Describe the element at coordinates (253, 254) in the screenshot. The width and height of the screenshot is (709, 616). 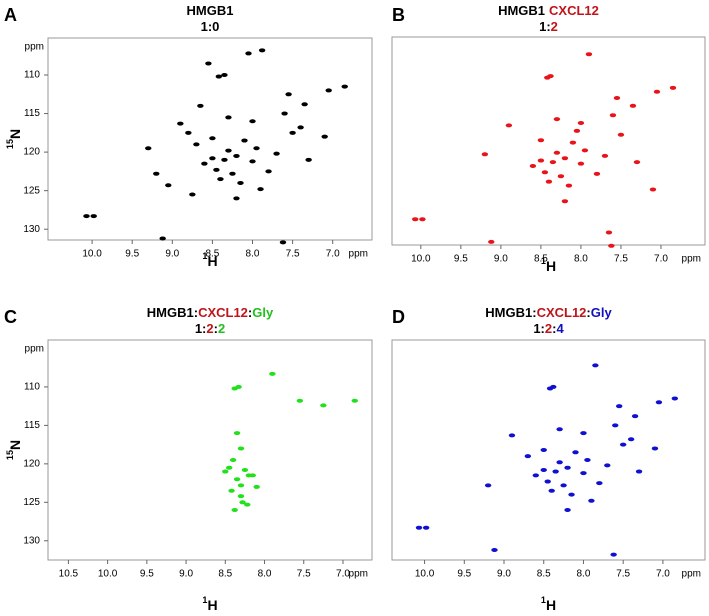
I see `x-tick-label: 8.0` at that location.